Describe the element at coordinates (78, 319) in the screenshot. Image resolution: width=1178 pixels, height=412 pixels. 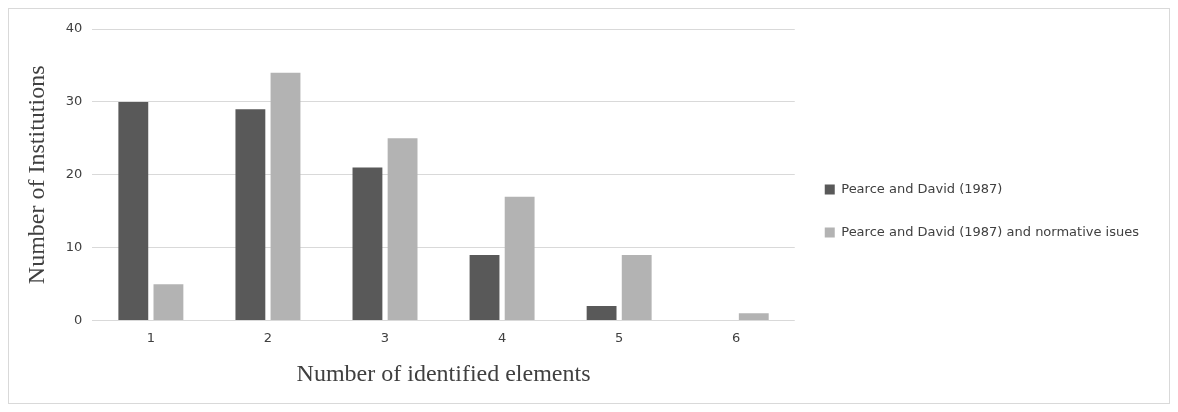
I see `y-tick-label: 0` at that location.